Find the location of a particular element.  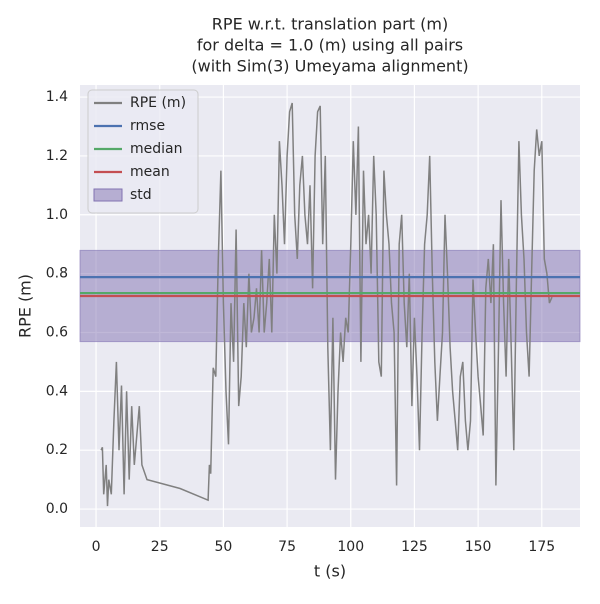

chart-title: RPE w.r.t. translation part (m) is located at coordinates (330, 24).